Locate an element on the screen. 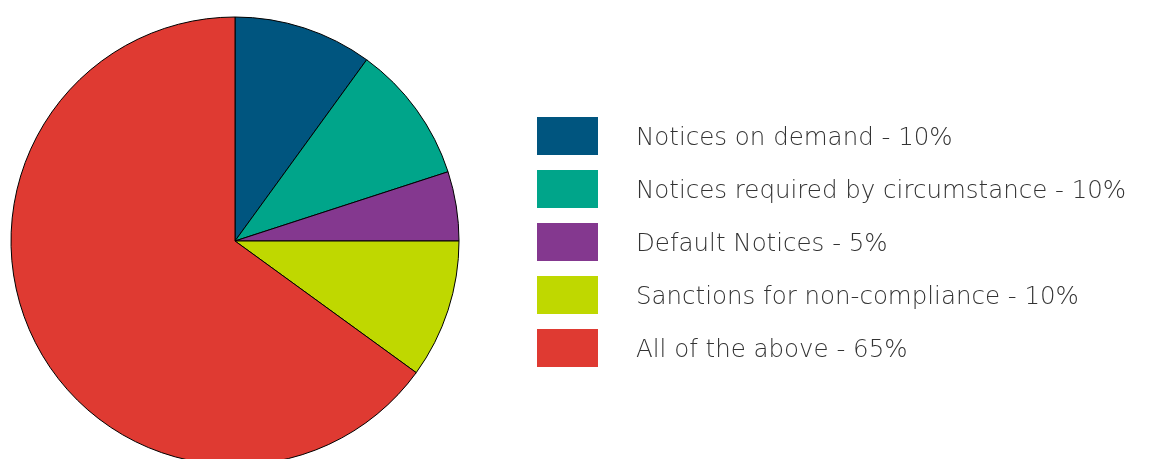 This screenshot has width=1158, height=459. legend-label: Default Notices - 5% is located at coordinates (762, 242).